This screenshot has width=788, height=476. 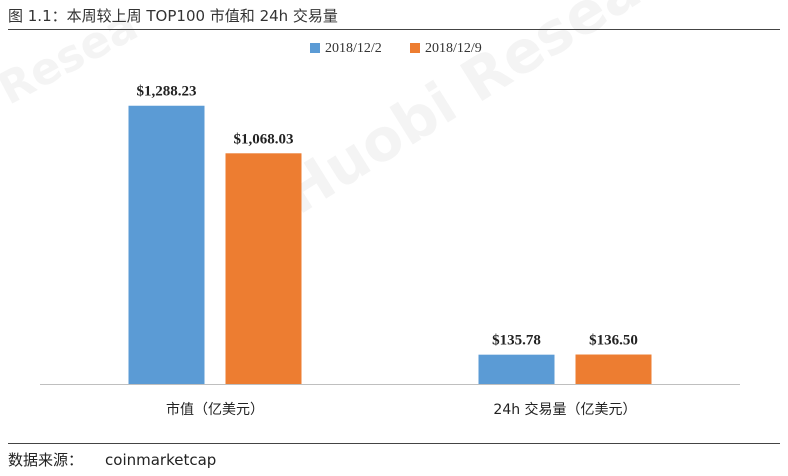 I want to click on data-label-s1-c1: $1,288.23, so click(x=167, y=92).